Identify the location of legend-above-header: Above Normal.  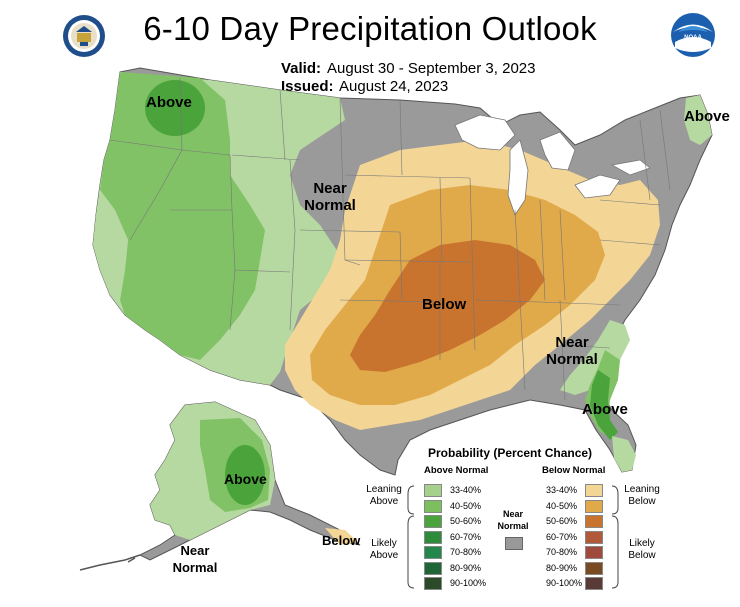
(456, 470).